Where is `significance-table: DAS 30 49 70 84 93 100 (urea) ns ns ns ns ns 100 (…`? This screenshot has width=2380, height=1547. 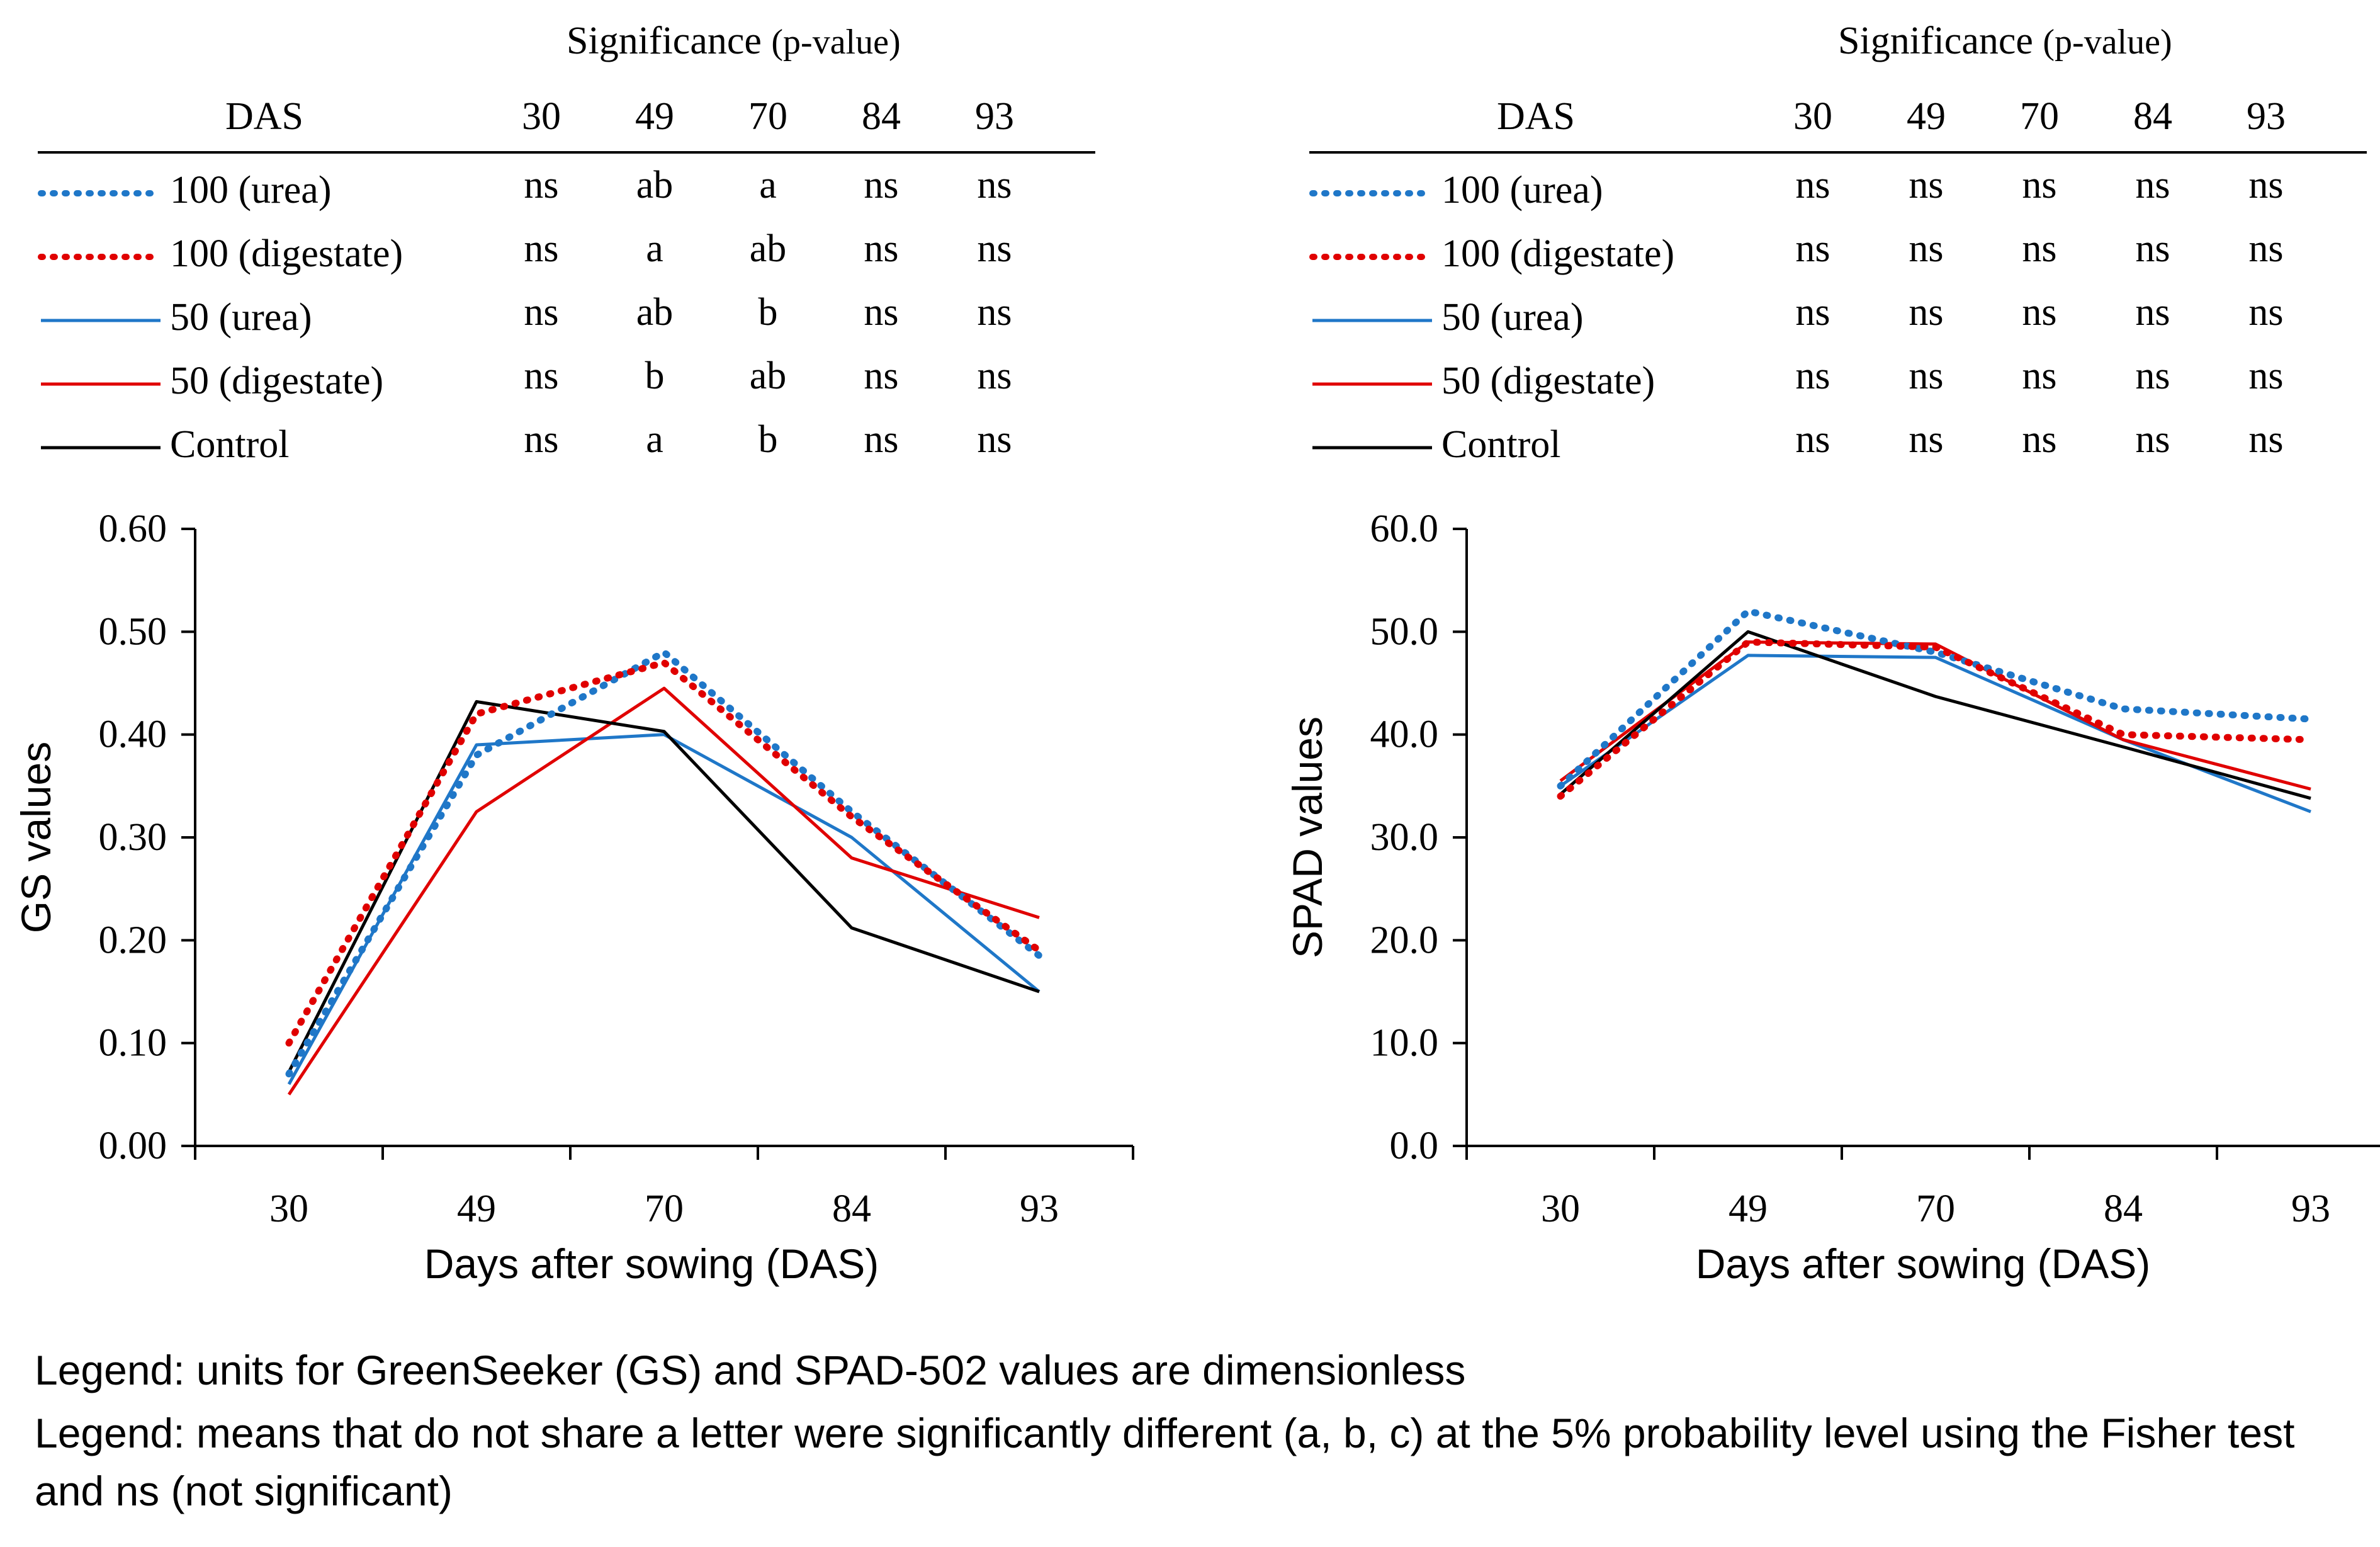 significance-table: DAS 30 49 70 84 93 100 (urea) ns ns ns ns ns 100 (… is located at coordinates (1838, 277).